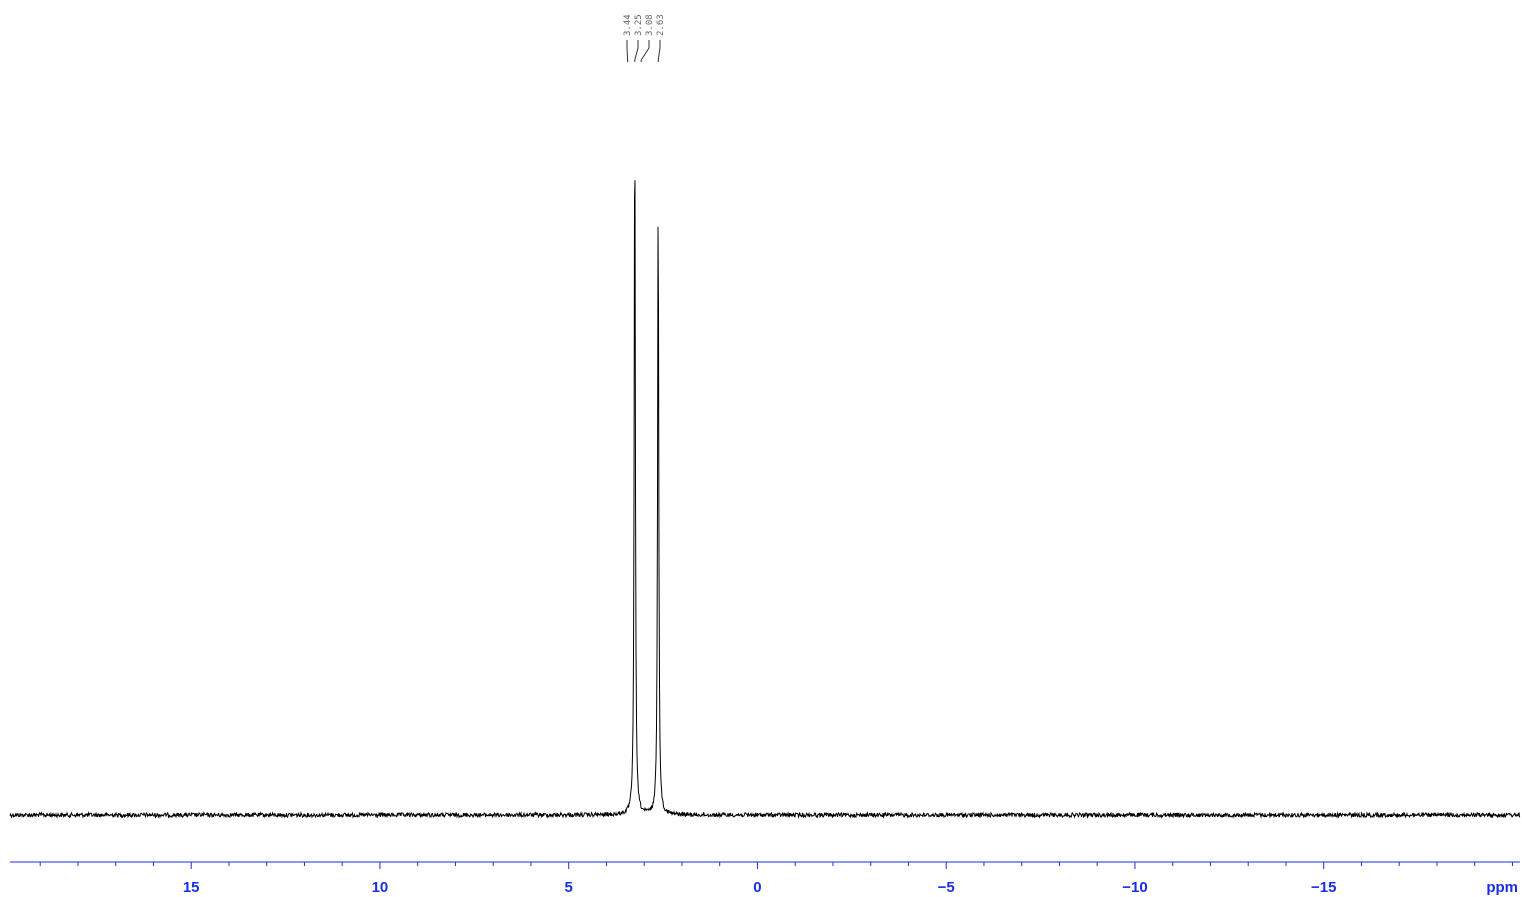  I want to click on x-axis-tick-label: −10, so click(1134, 887).